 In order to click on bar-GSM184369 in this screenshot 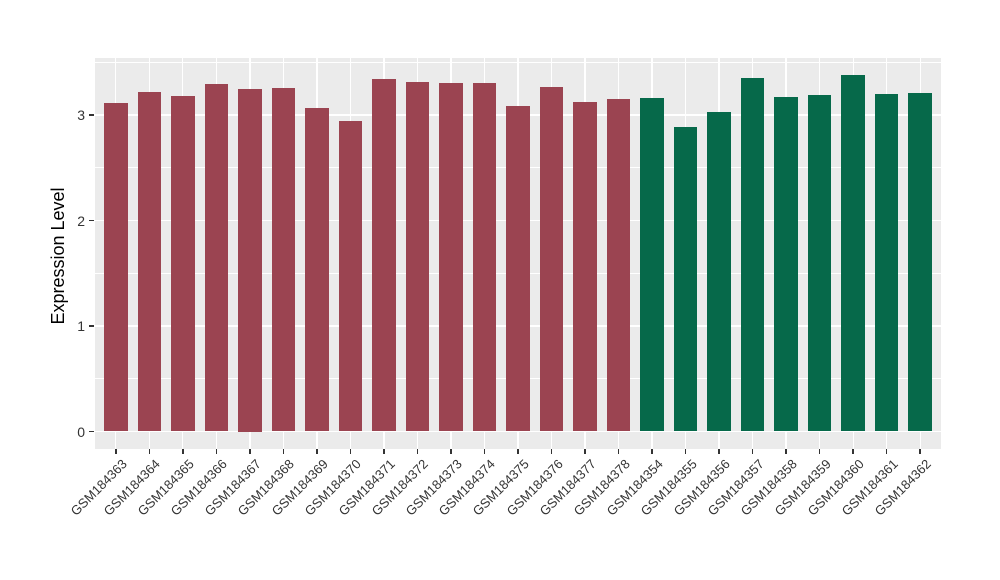, I will do `click(317, 269)`.